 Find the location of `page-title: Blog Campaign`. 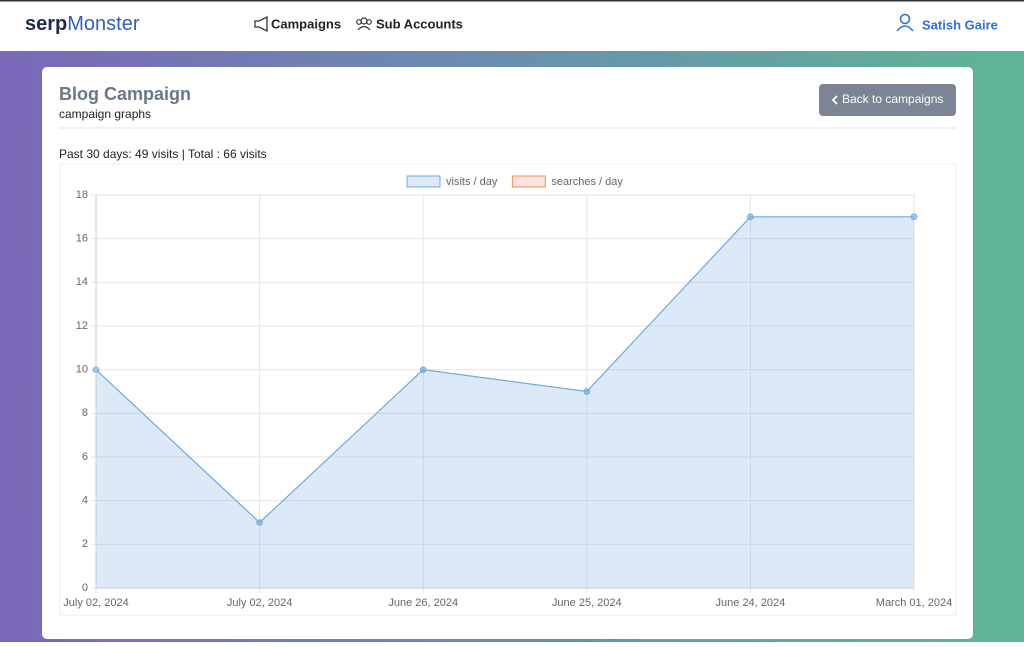

page-title: Blog Campaign is located at coordinates (125, 94).